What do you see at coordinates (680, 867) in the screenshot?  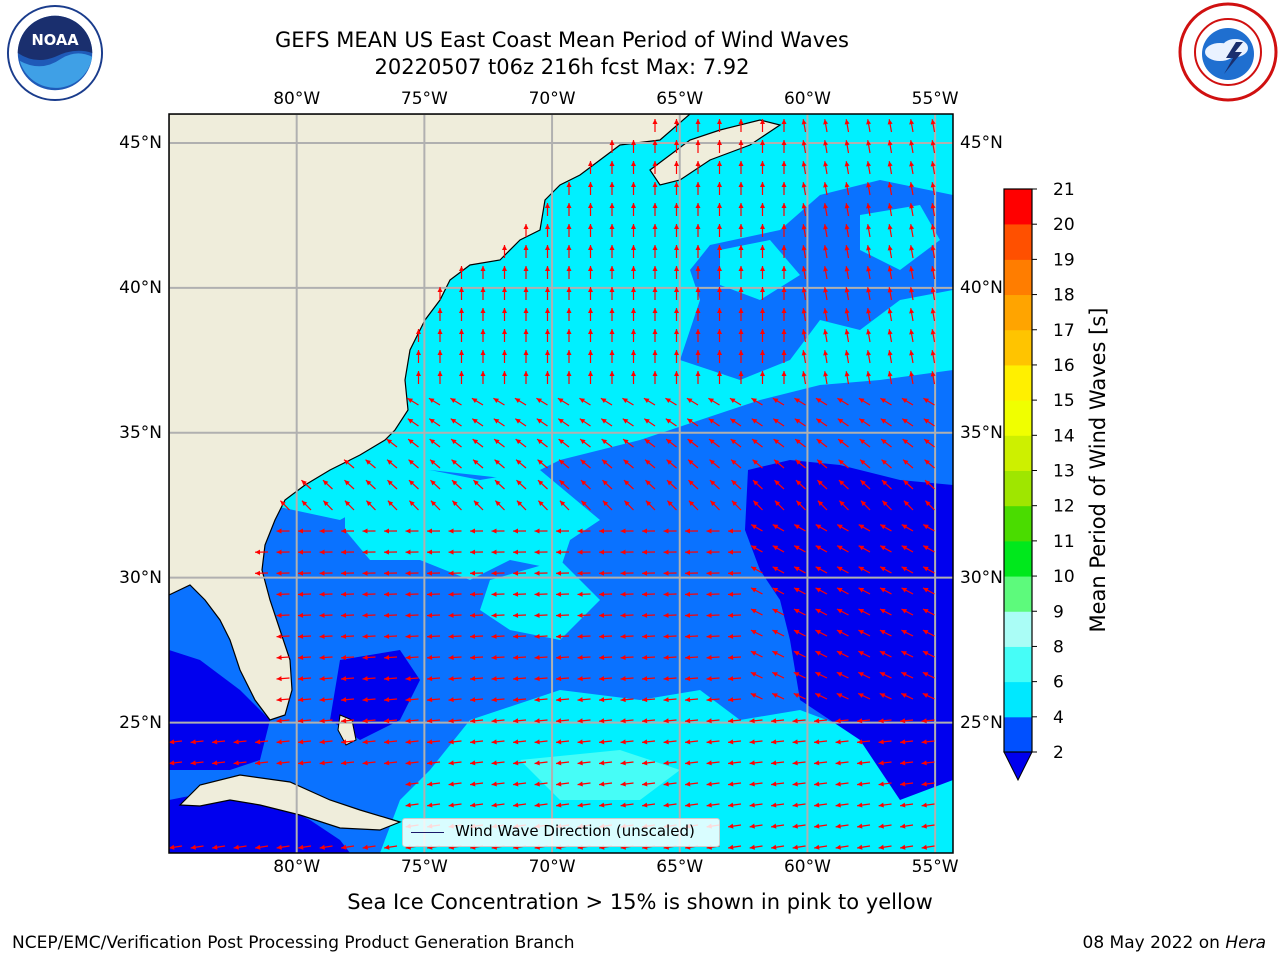 I see `lon-tick-bottom: 65°W` at bounding box center [680, 867].